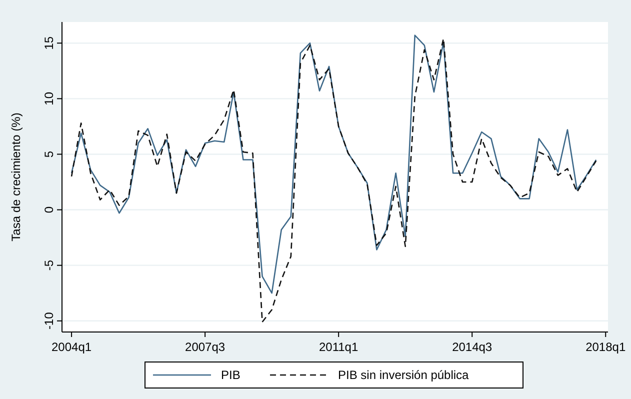 Image resolution: width=631 pixels, height=399 pixels. What do you see at coordinates (49, 210) in the screenshot?
I see `y-tick-label: 0` at bounding box center [49, 210].